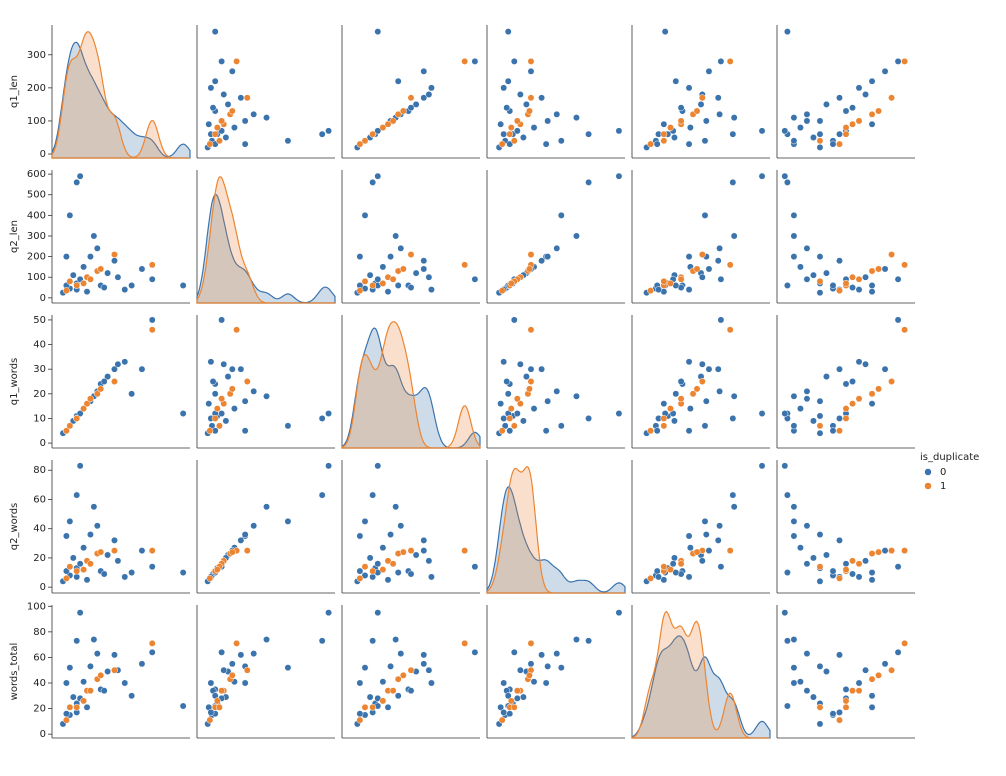 The width and height of the screenshot is (1006, 776). What do you see at coordinates (928, 486) in the screenshot?
I see `legend-marker` at bounding box center [928, 486].